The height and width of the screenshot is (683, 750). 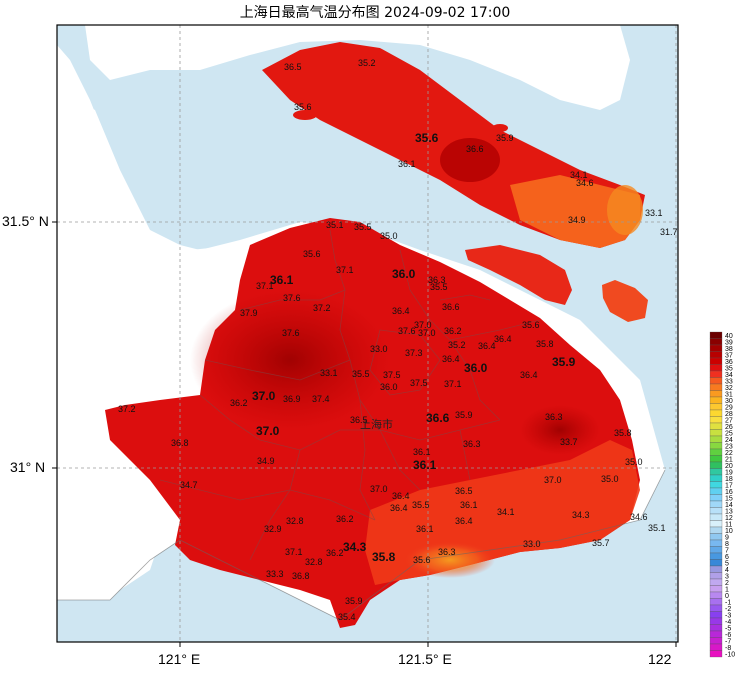 What do you see at coordinates (575, 211) in the screenshot?
I see `chongming-cool-east` at bounding box center [575, 211].